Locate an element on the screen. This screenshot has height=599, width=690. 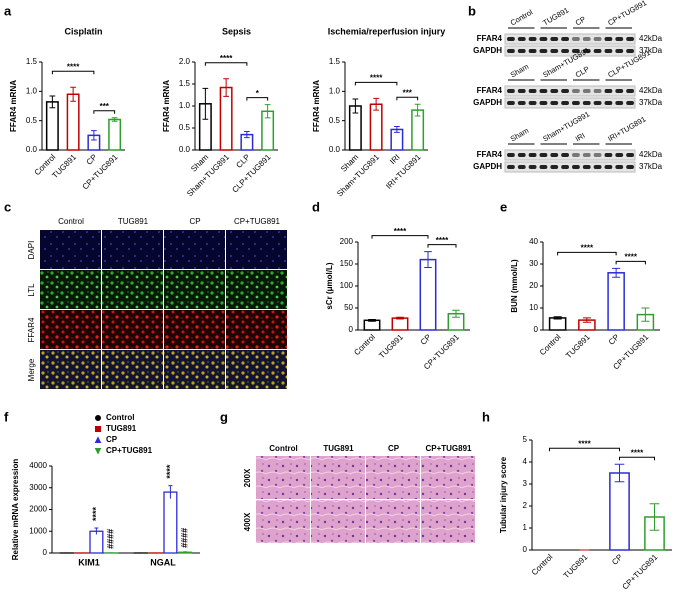
x-tick-label: TUG891 is located at coordinates (578, 346).